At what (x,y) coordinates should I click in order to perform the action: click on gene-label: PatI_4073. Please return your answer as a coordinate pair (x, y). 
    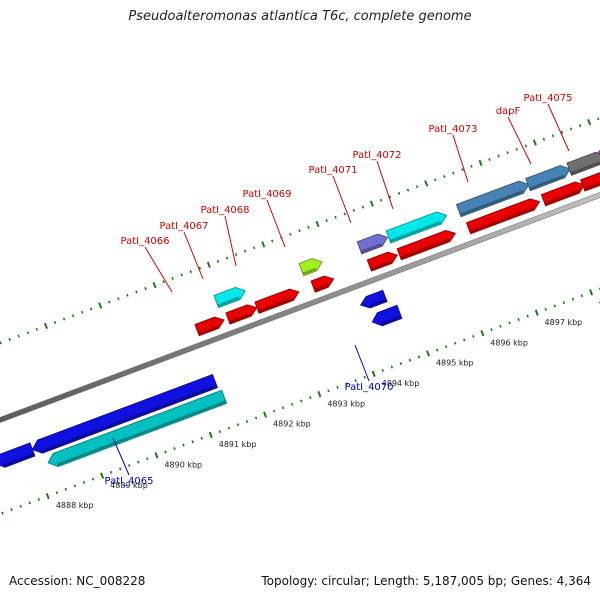
    Looking at the image, I should click on (452, 129).